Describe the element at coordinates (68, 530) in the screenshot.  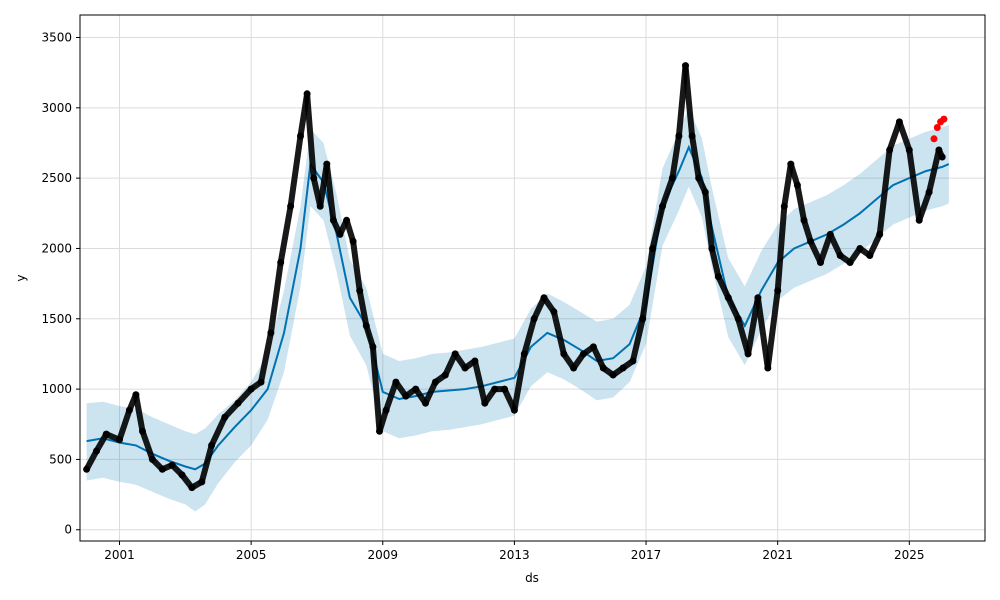
I see `y-tick-label: 0` at that location.